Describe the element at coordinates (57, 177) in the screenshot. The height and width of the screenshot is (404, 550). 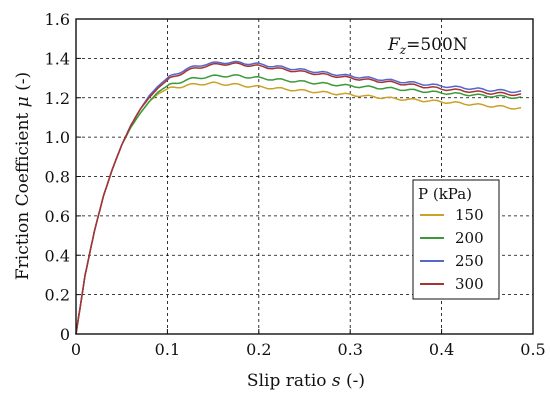
I see `y-tick-label: 0.8` at that location.